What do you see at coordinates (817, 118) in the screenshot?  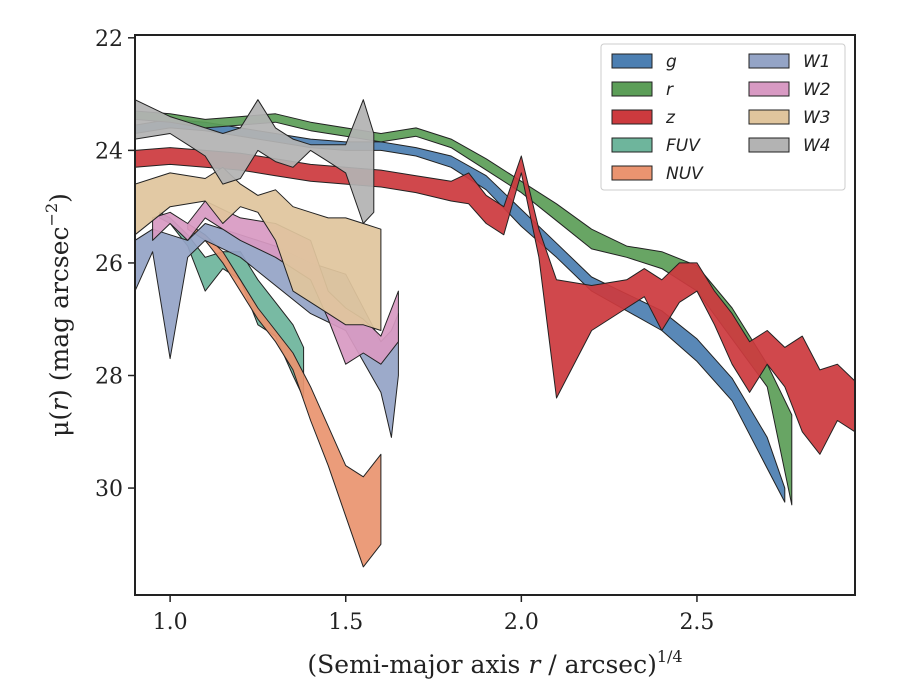 I see `legend-label: W3` at bounding box center [817, 118].